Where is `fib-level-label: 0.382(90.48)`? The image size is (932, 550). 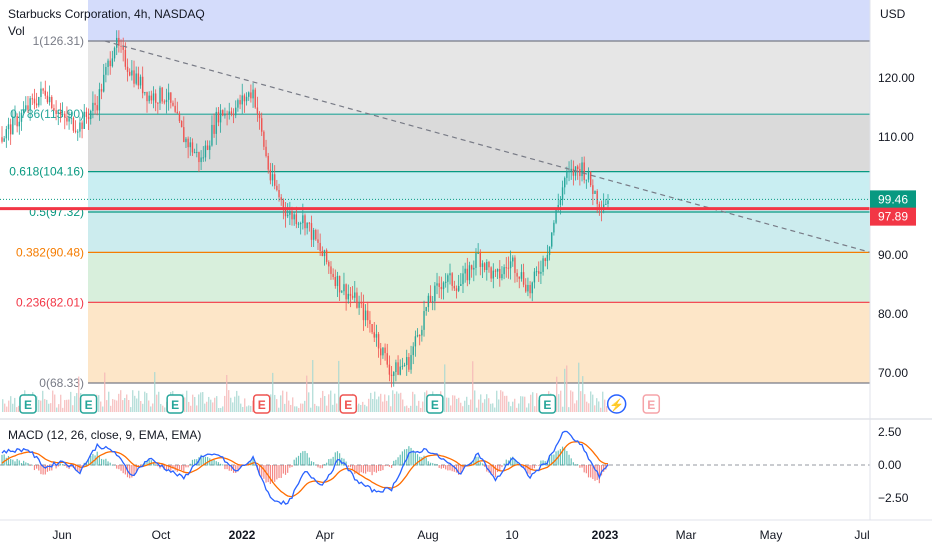 fib-level-label: 0.382(90.48) is located at coordinates (50, 252).